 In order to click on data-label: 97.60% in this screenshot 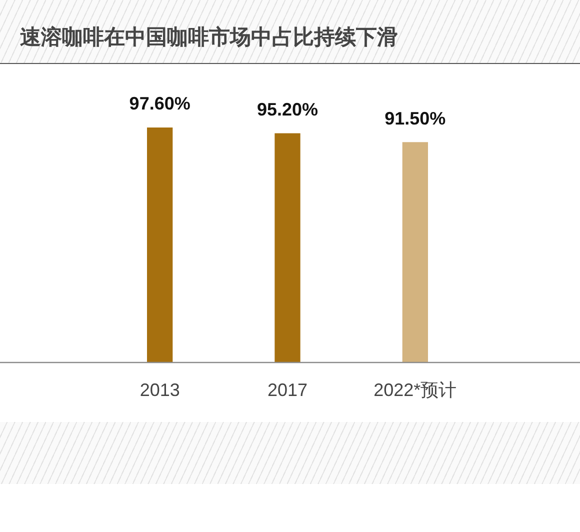, I will do `click(159, 104)`.